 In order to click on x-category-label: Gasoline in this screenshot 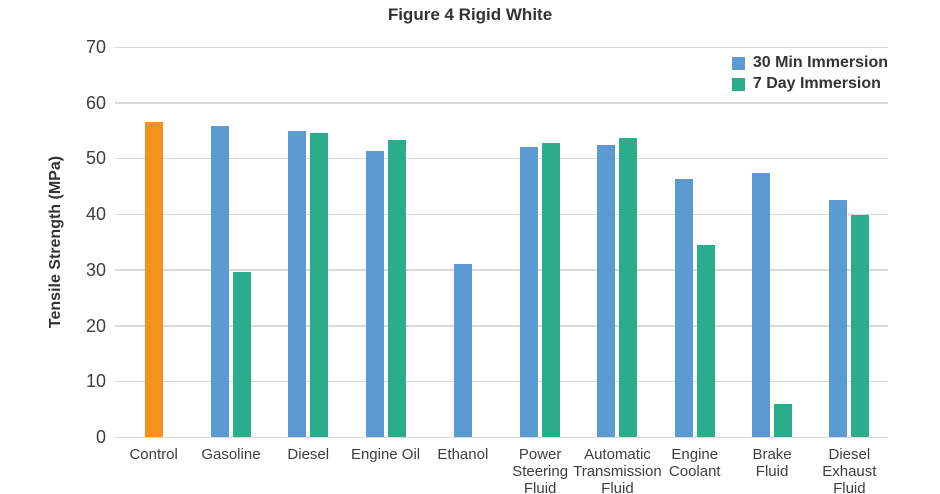, I will do `click(231, 454)`.